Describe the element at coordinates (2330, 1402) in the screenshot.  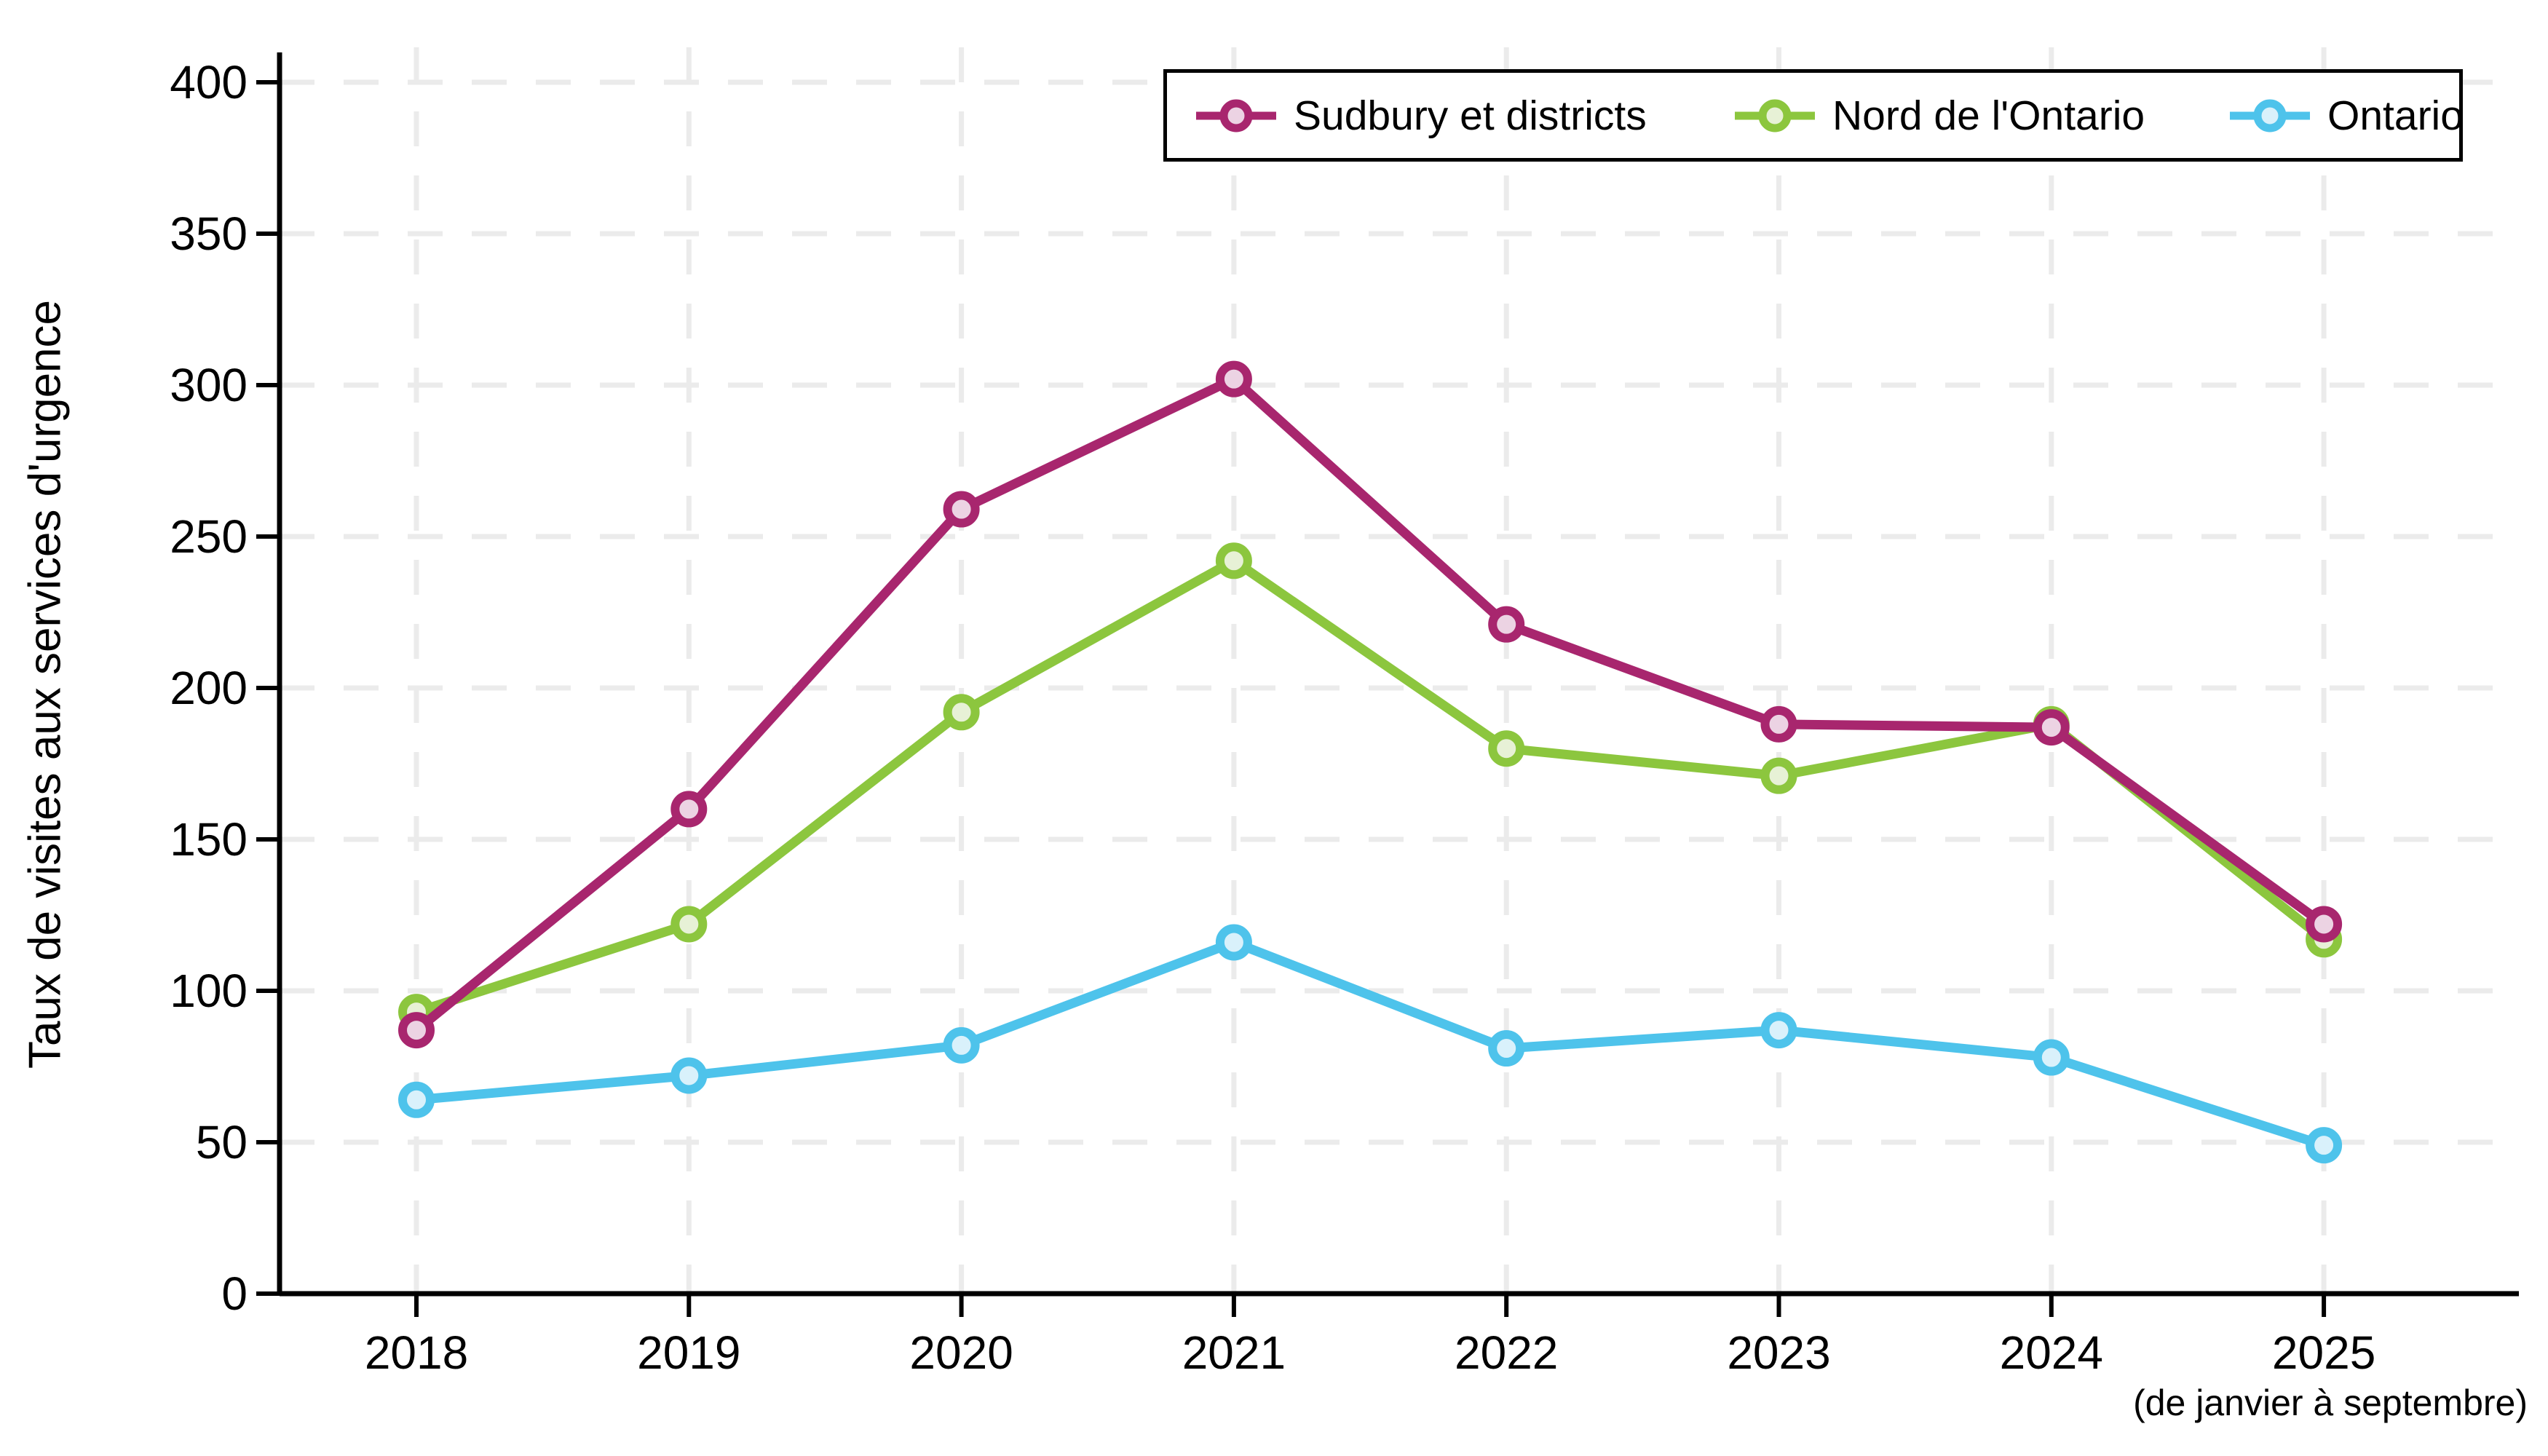
I see `x-axis-note: (de janvier à septembre)` at that location.